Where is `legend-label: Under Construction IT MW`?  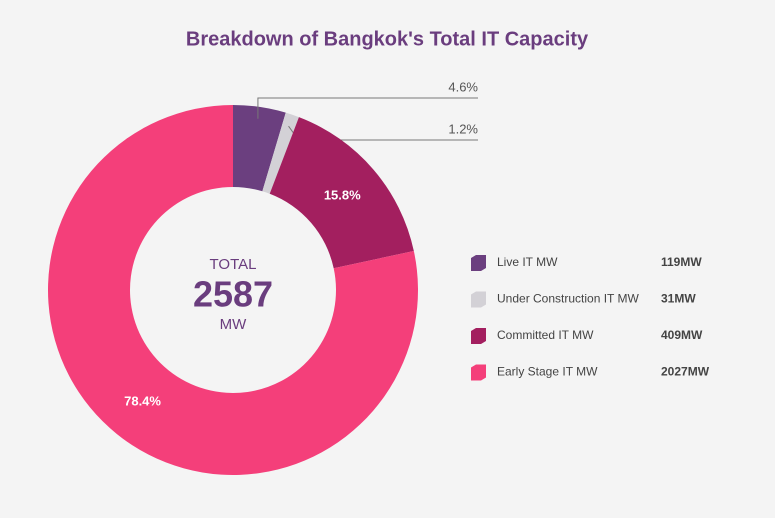
legend-label: Under Construction IT MW is located at coordinates (568, 299).